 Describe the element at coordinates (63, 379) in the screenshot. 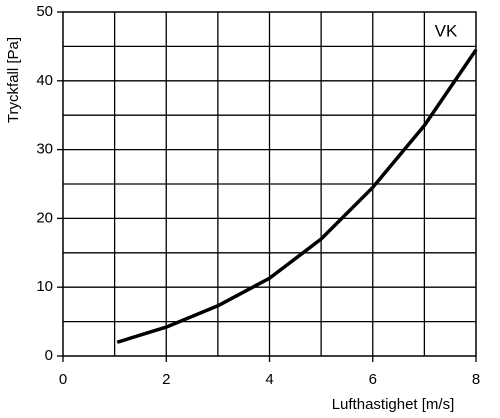

I see `x-tick-label: 0` at that location.